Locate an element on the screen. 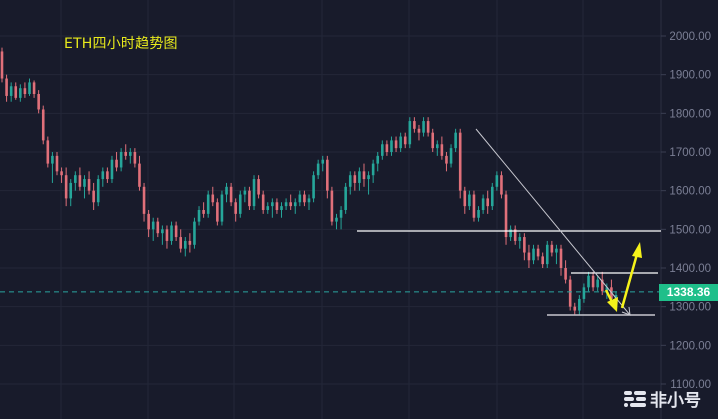 This screenshot has height=419, width=718. up-arrowhead-icon is located at coordinates (637, 250).